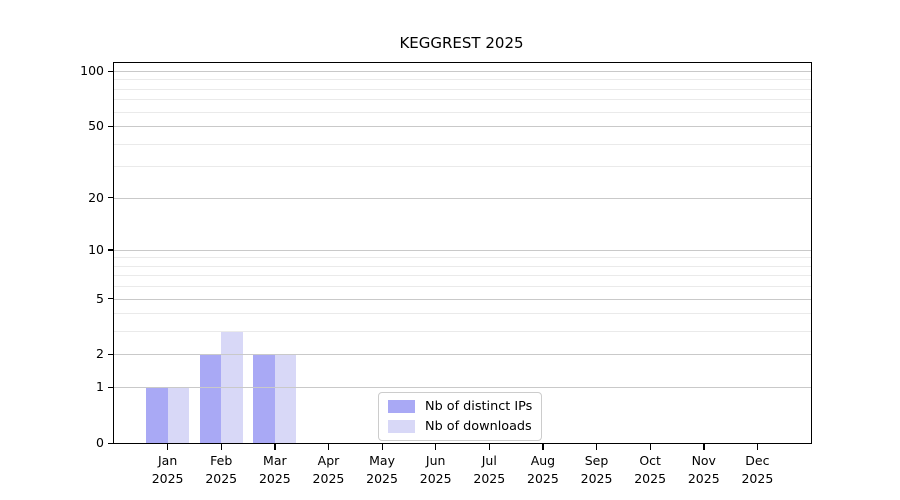  I want to click on legend-label-downloads: Nb of downloads, so click(478, 426).